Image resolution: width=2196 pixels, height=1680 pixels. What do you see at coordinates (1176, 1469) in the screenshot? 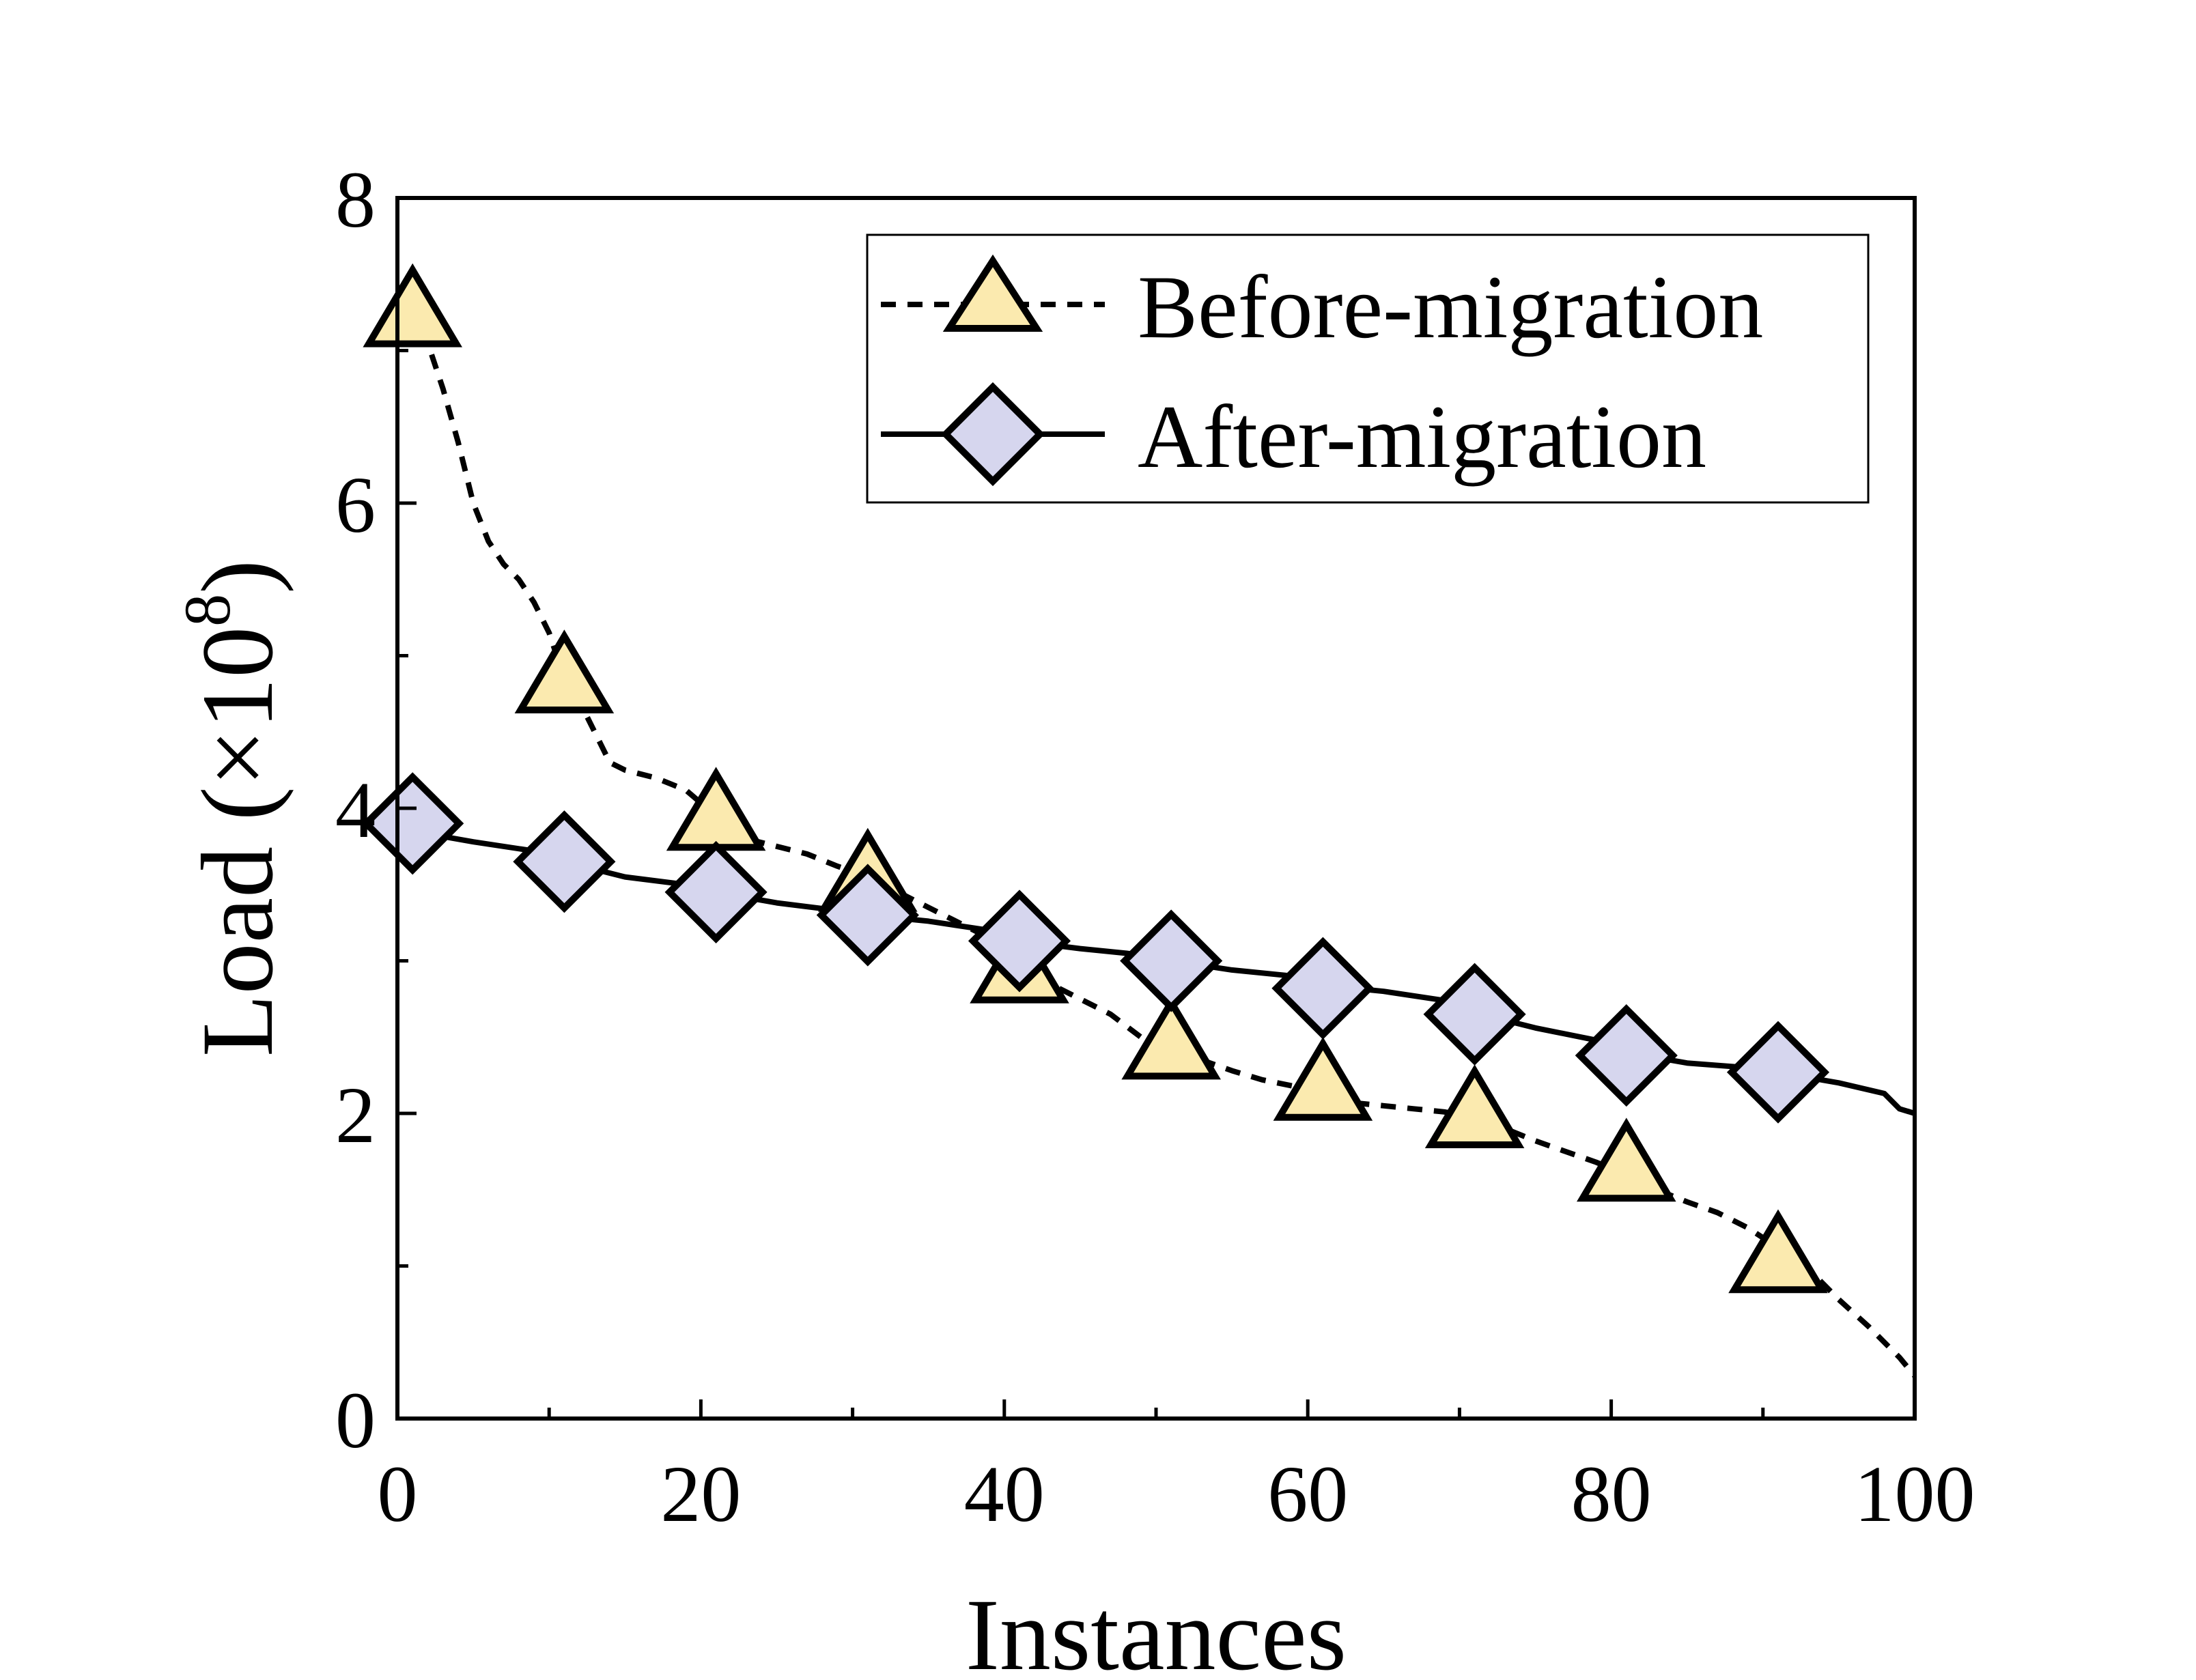
I see `x-axis: 0 20 40 60 80 100` at bounding box center [1176, 1469].